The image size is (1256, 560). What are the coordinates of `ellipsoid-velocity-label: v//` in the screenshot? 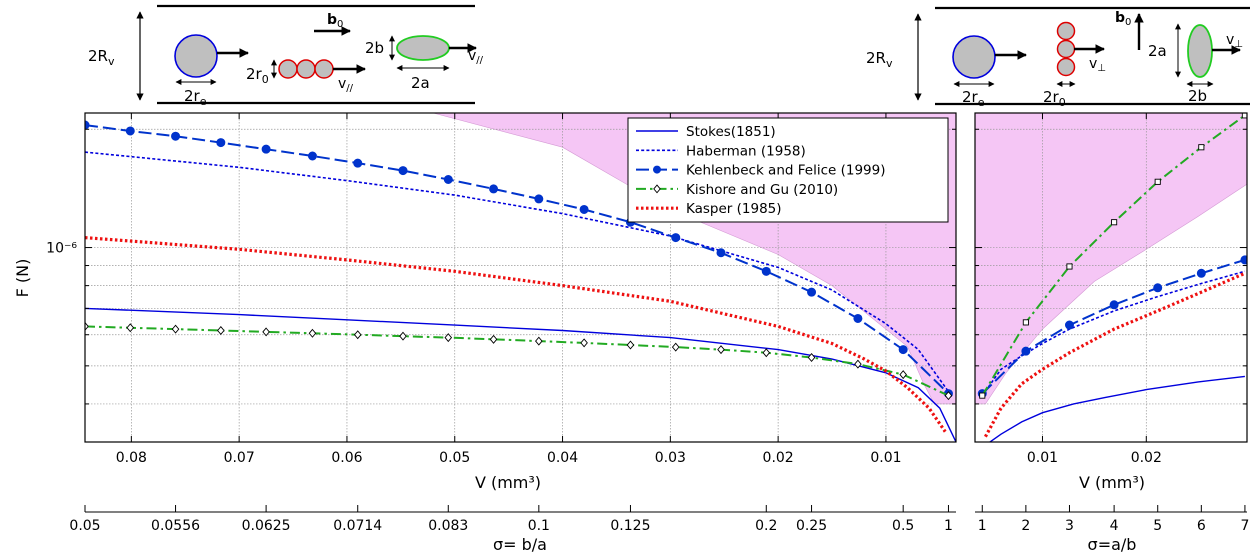 It's located at (476, 57).